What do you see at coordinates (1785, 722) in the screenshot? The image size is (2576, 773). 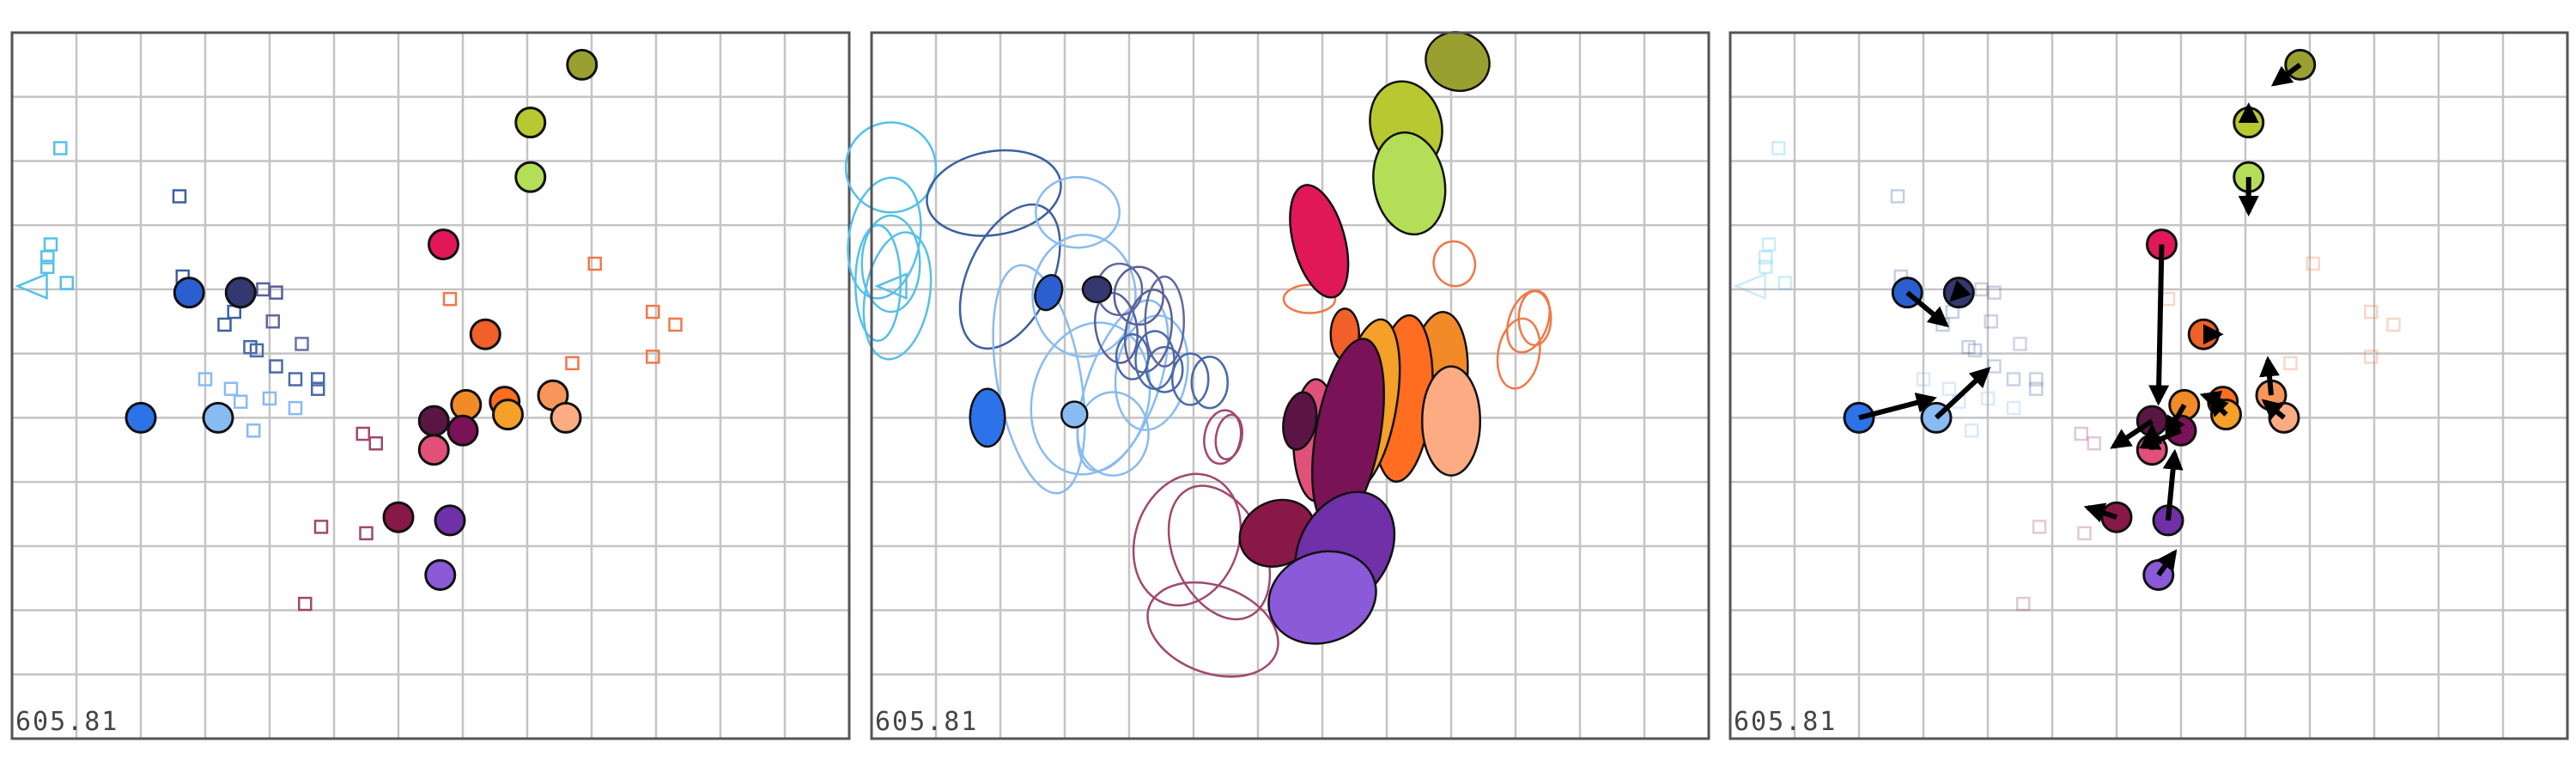 I see `panel-label: 605.81` at bounding box center [1785, 722].